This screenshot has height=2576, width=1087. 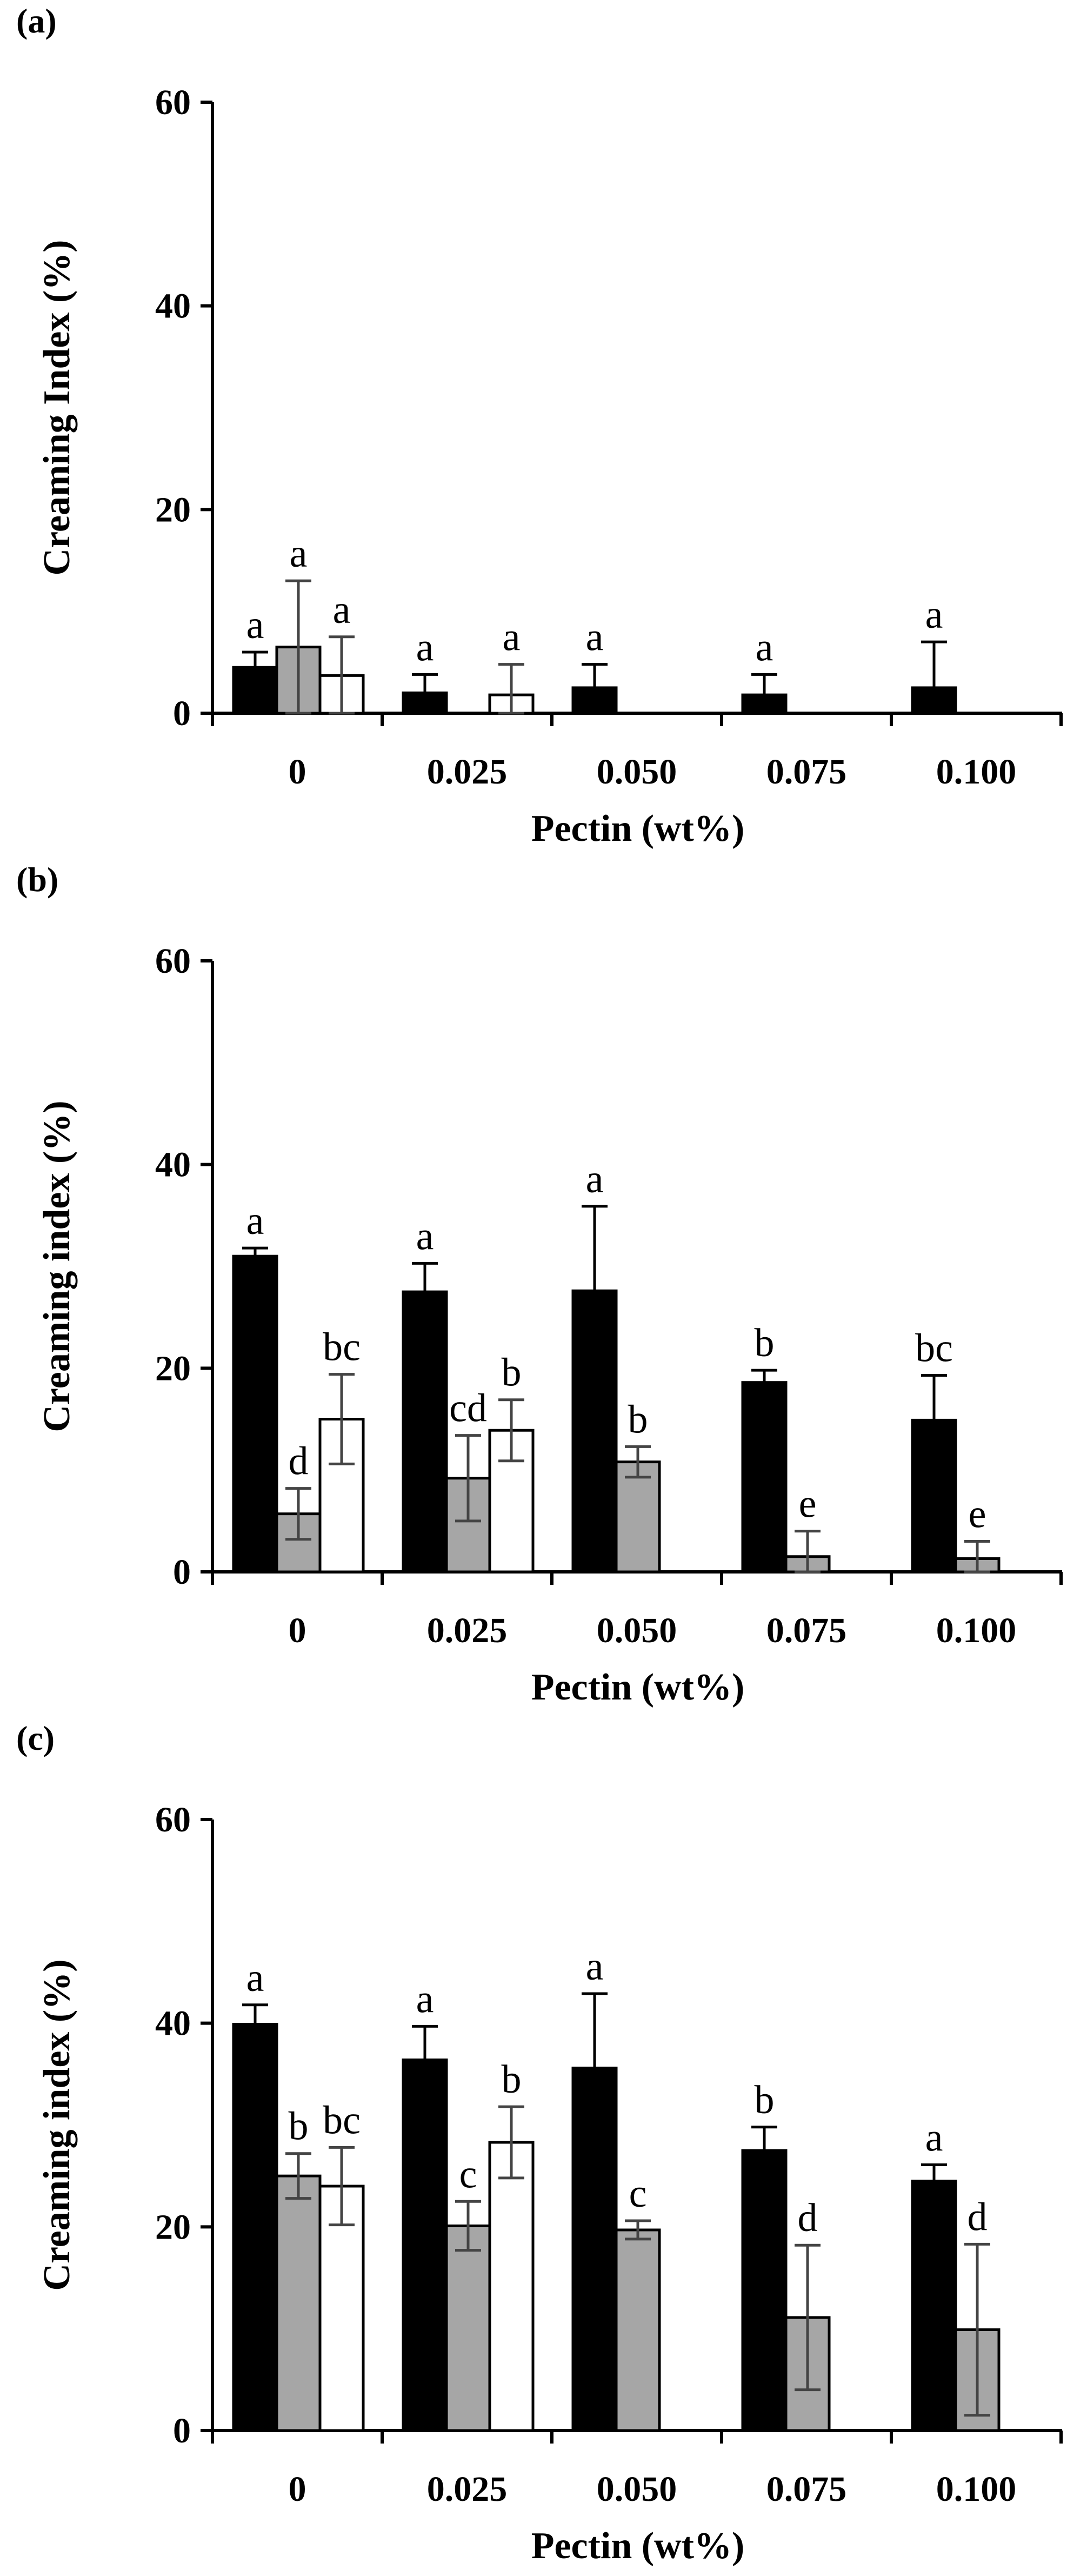 What do you see at coordinates (36, 21) in the screenshot?
I see `panel-label: (a)` at bounding box center [36, 21].